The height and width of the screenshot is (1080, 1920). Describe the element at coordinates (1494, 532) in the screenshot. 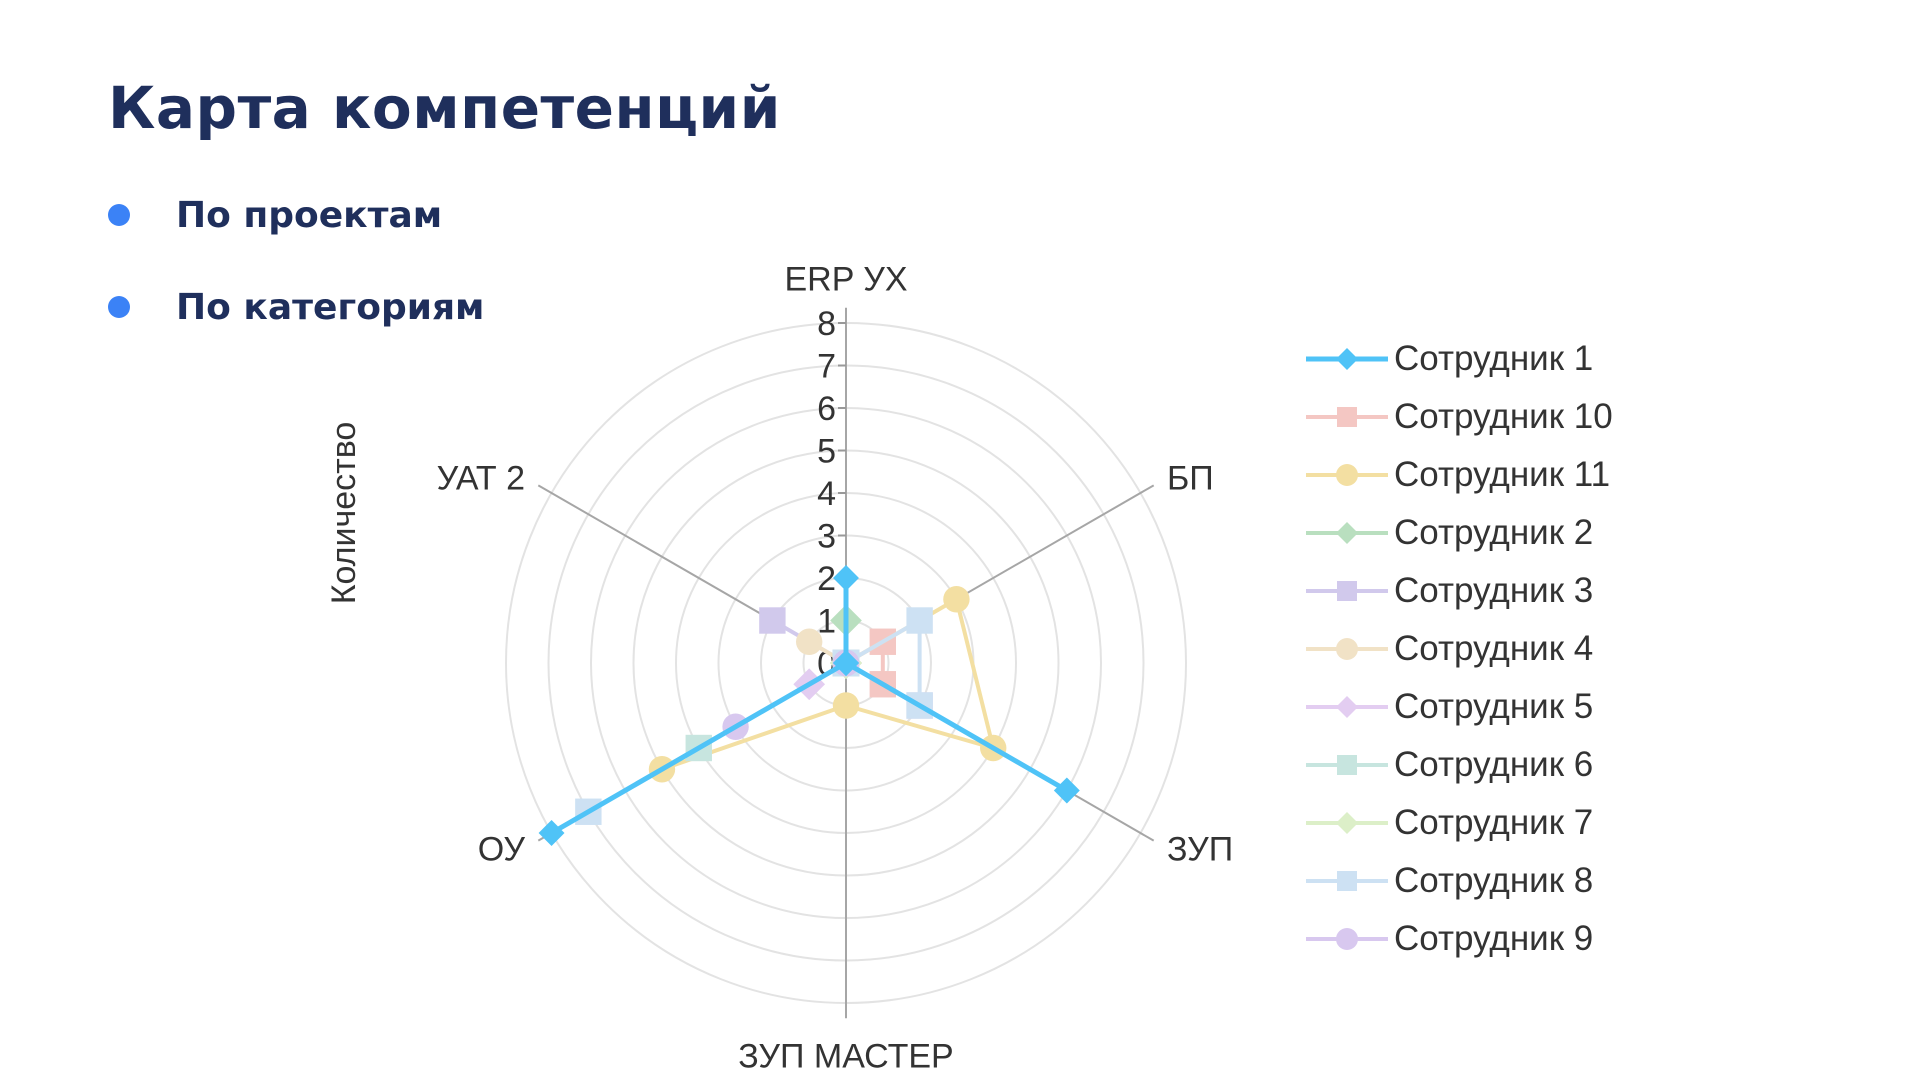

I see `legend-label: Сотрудник 2` at that location.